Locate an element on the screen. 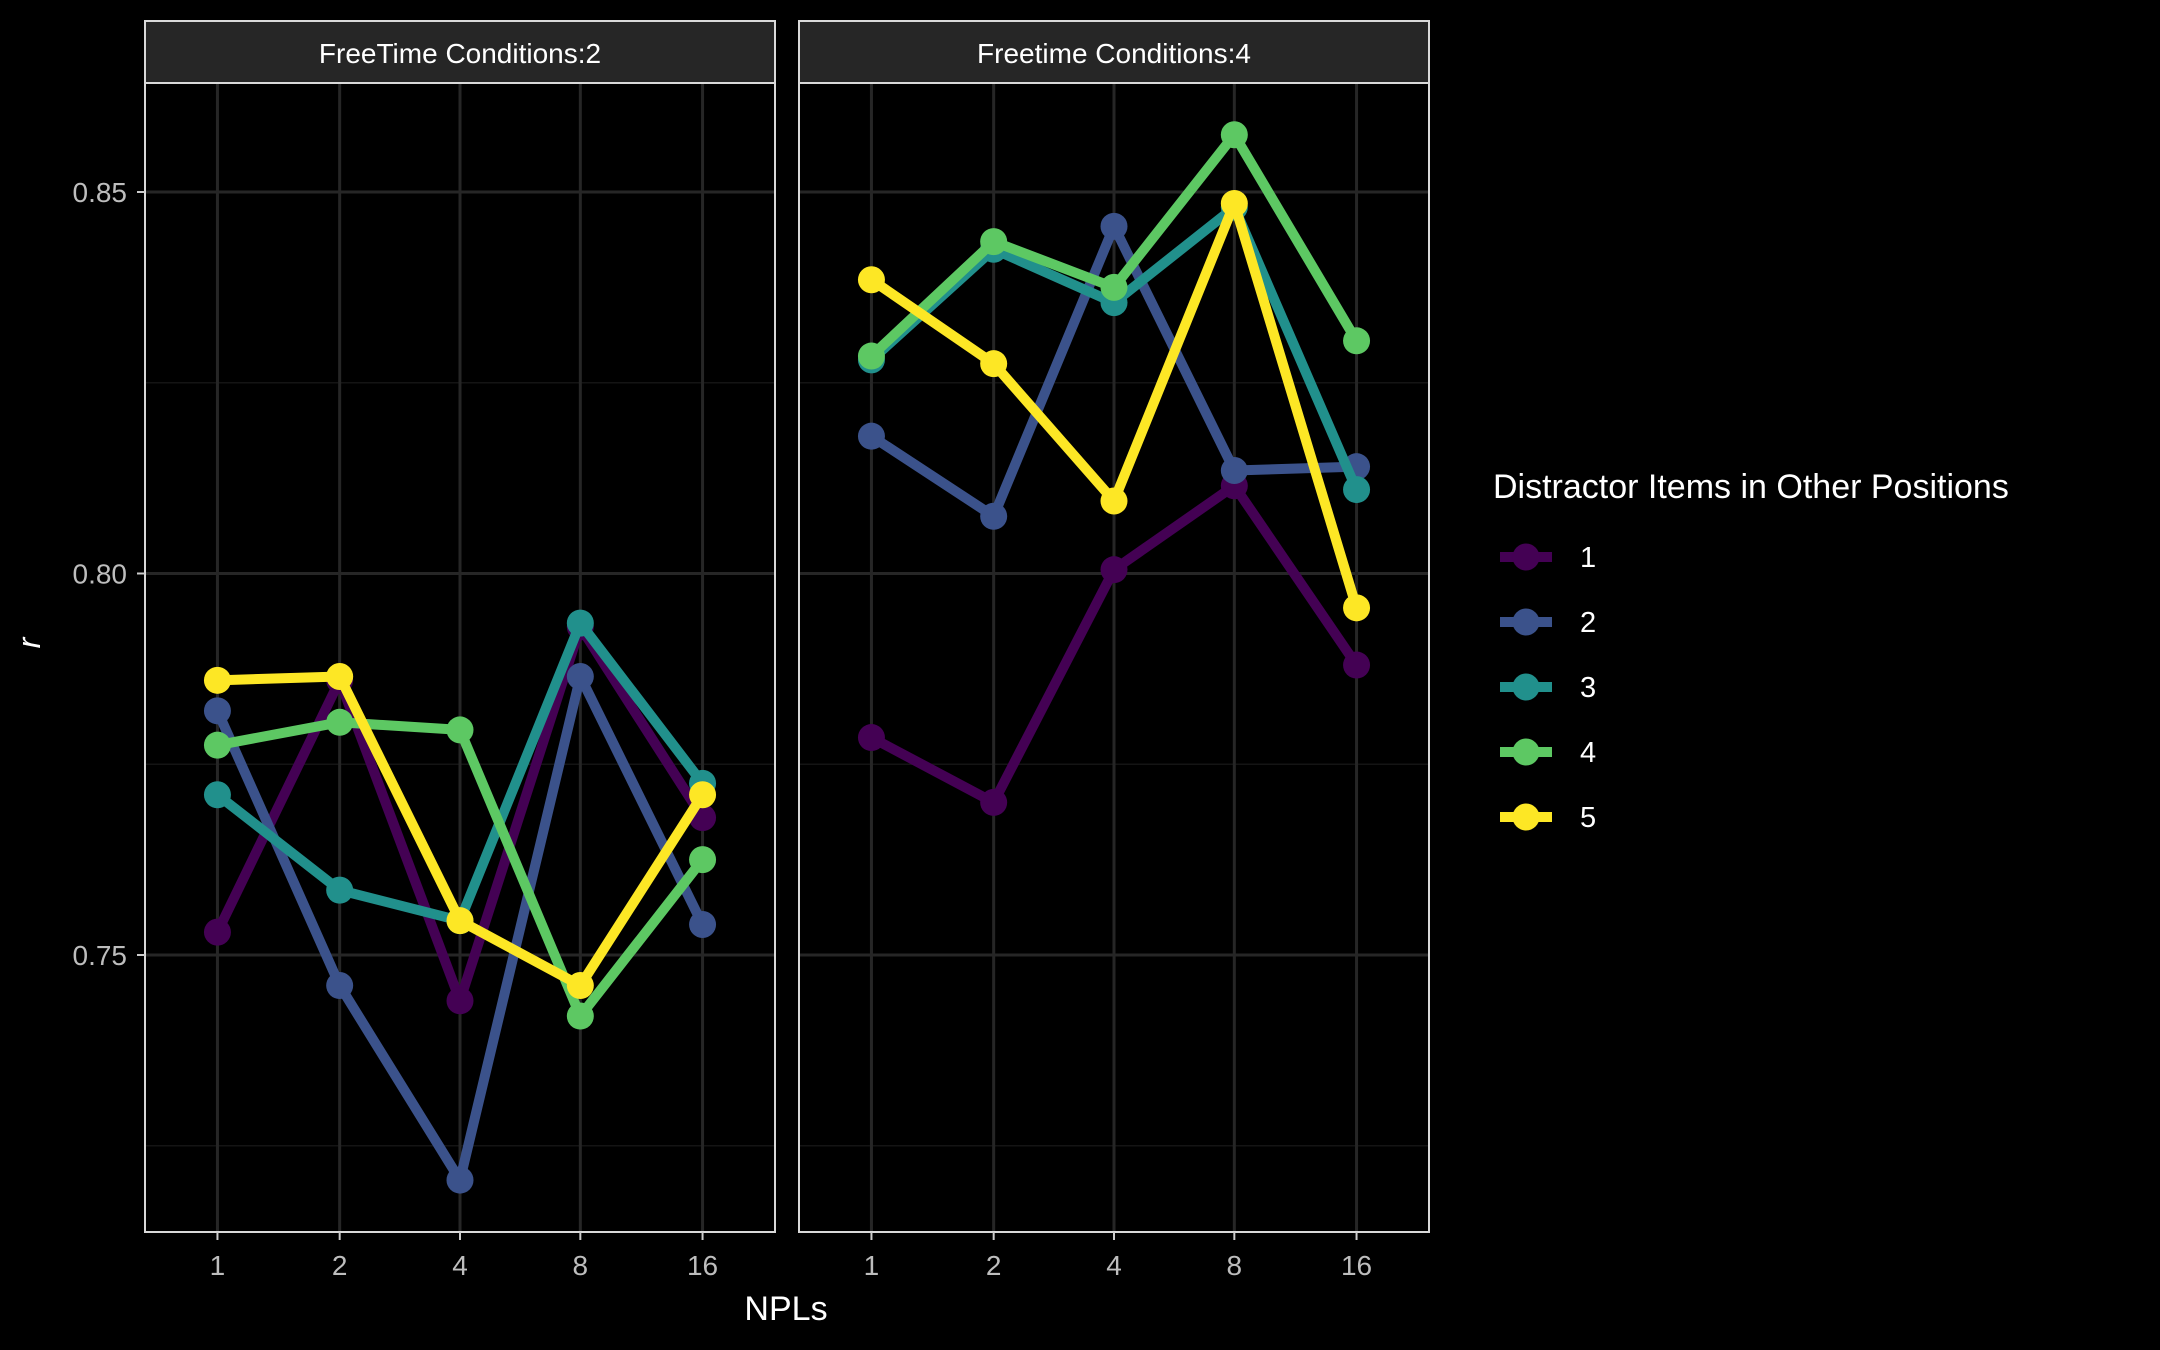  legend-title: Distractor Items in Other Positions is located at coordinates (1751, 487).